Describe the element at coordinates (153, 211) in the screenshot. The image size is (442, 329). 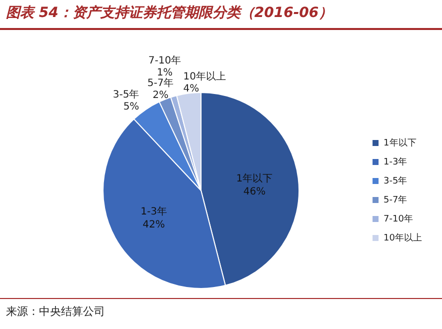
I see `slice-label: 1-3年` at that location.